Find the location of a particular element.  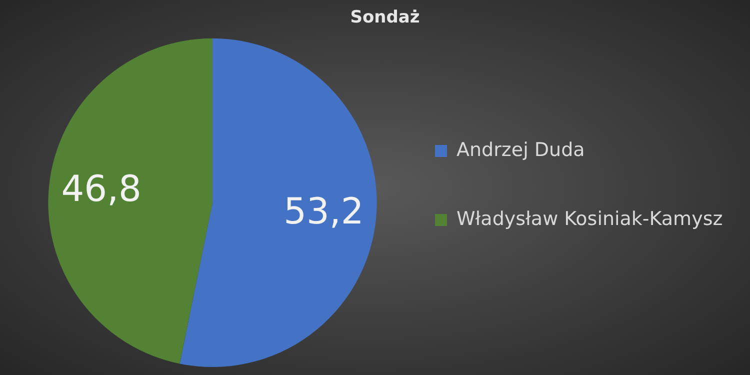

data-label: 53,2 is located at coordinates (324, 211).